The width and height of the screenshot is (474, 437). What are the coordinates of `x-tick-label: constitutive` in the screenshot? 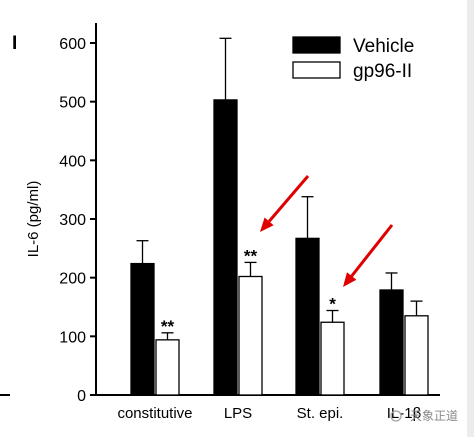 It's located at (154, 413).